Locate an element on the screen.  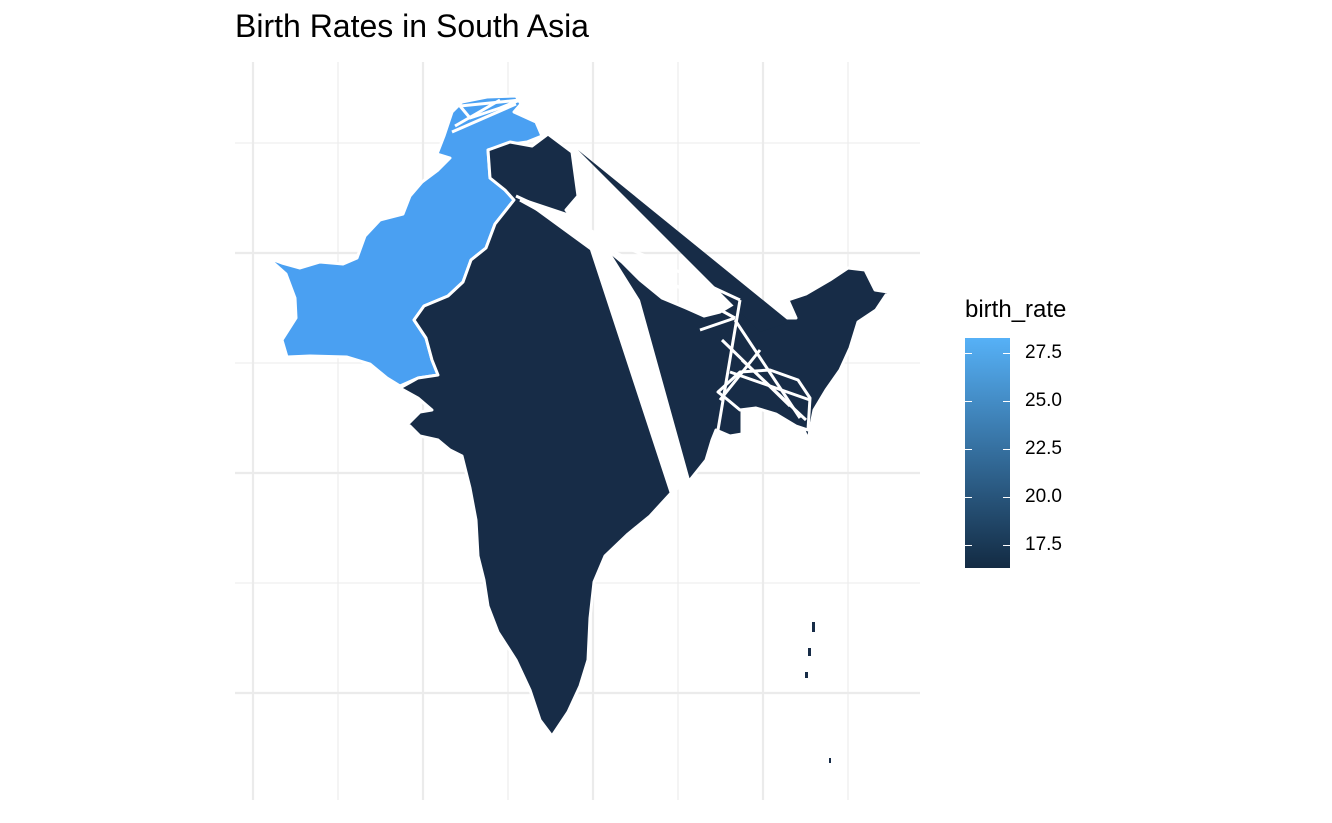
border-artifact-lines is located at coordinates (631, 264).